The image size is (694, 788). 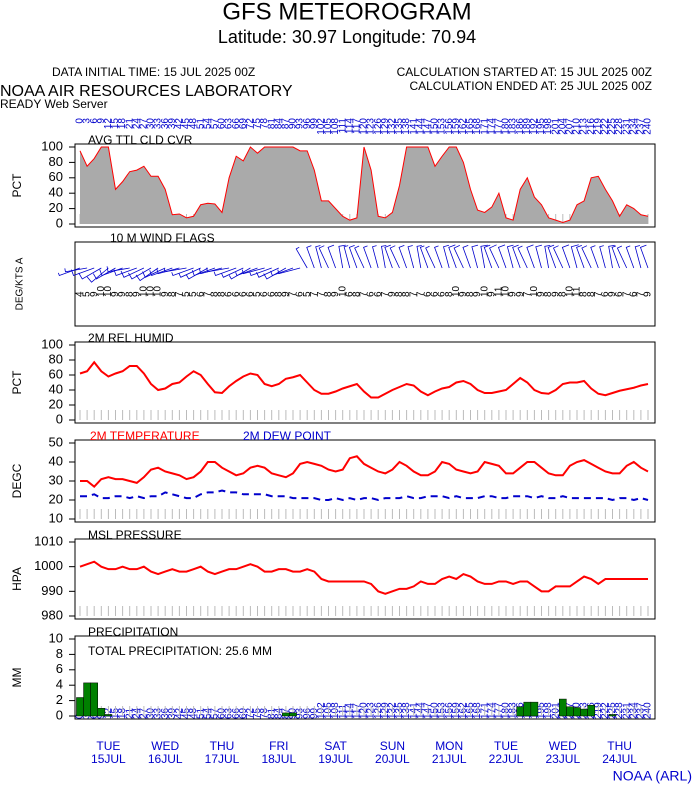 I want to click on date-label: 22JUL, so click(x=506, y=759).